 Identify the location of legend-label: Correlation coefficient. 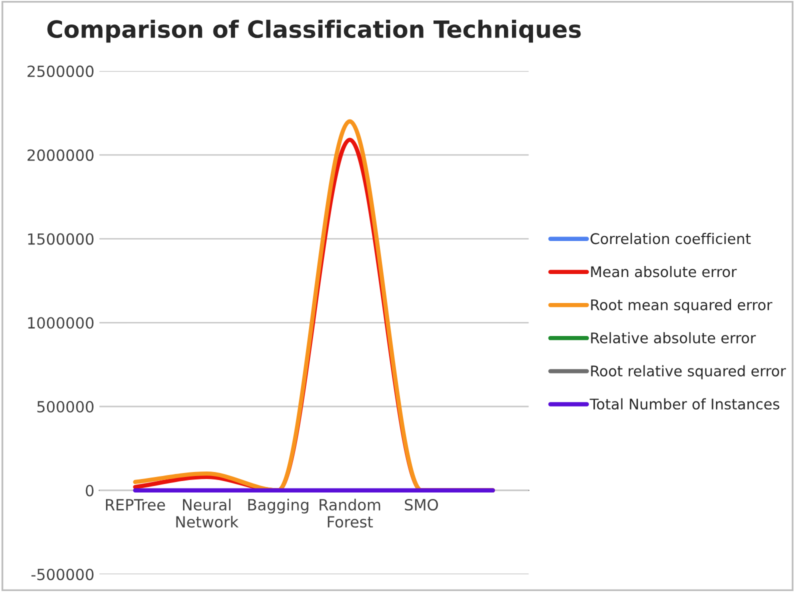
(670, 238).